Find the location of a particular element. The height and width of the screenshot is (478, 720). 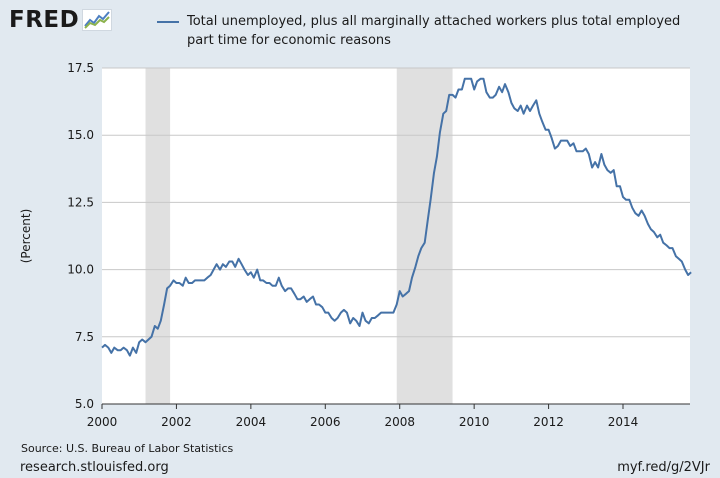

x-tick-label: 2010 is located at coordinates (474, 422).